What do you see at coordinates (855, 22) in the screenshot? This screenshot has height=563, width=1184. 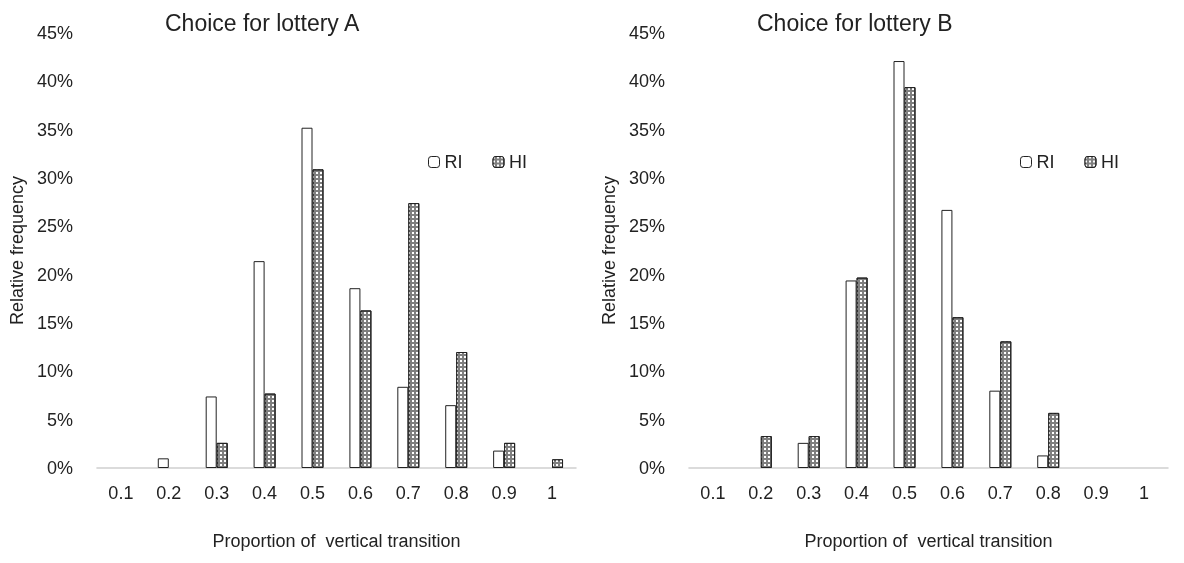 I see `chart-title: Choice for lottery B` at bounding box center [855, 22].